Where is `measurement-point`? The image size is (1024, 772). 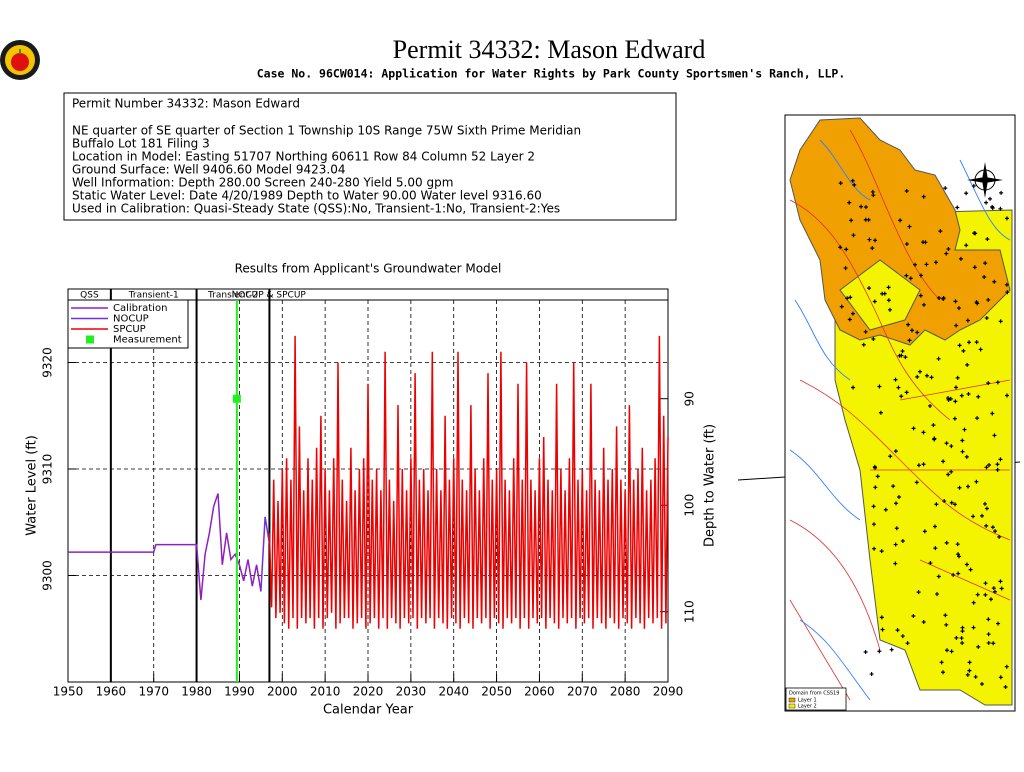
measurement-point is located at coordinates (236, 398).